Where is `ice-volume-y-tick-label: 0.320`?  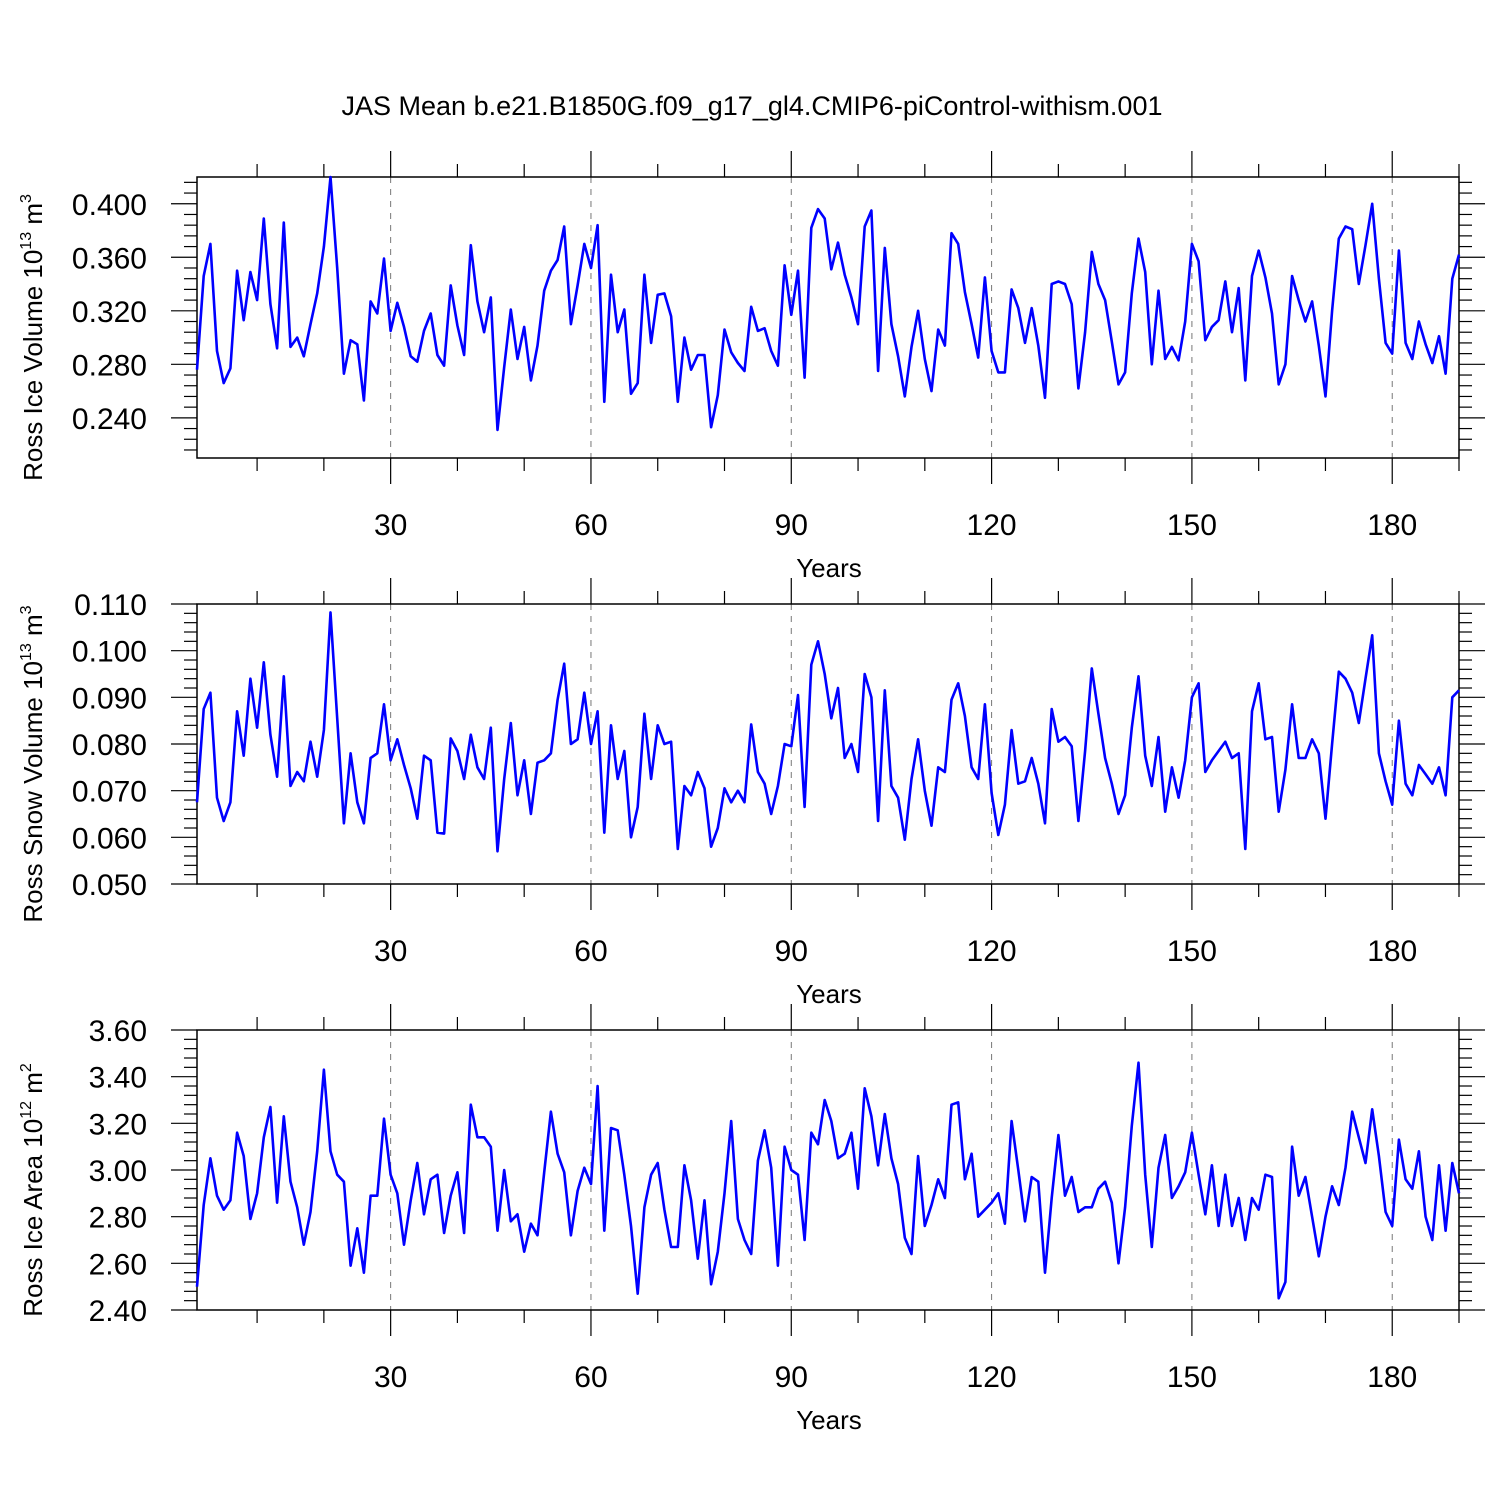 ice-volume-y-tick-label: 0.320 is located at coordinates (109, 312).